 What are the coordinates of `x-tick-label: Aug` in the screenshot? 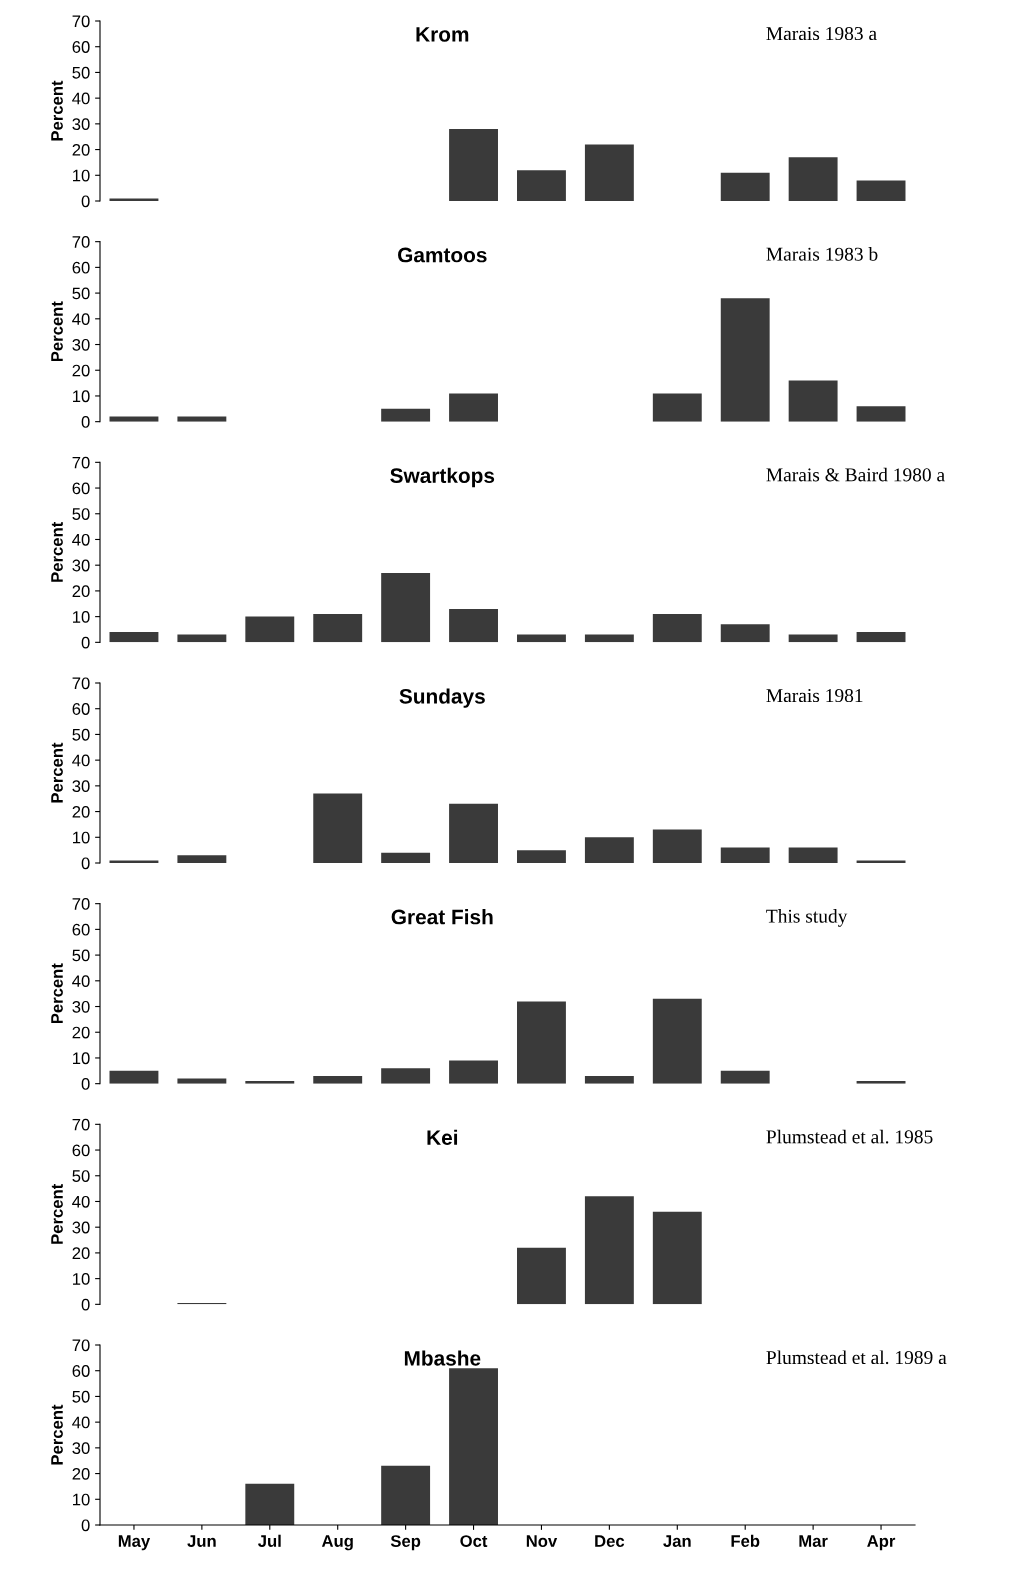 It's located at (337, 1543).